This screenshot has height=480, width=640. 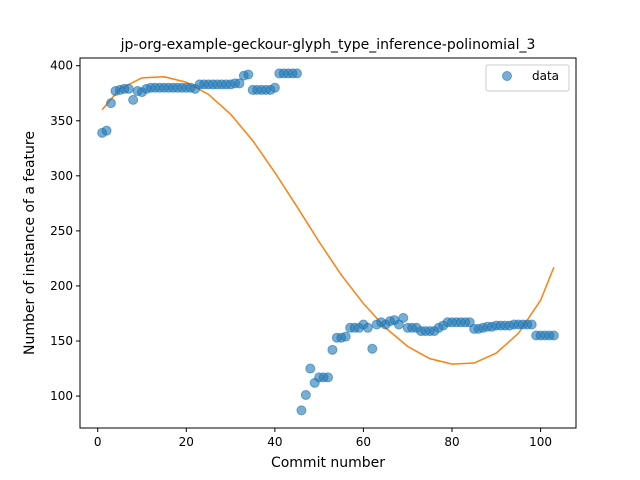 What do you see at coordinates (186, 442) in the screenshot?
I see `x-tick-label: 20` at bounding box center [186, 442].